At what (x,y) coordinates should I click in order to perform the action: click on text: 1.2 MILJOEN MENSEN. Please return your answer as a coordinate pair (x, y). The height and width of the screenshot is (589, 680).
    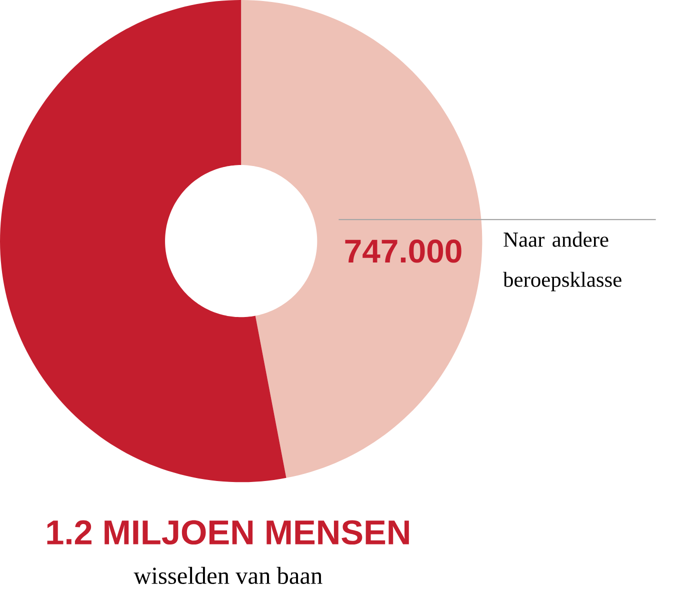
    Looking at the image, I should click on (228, 532).